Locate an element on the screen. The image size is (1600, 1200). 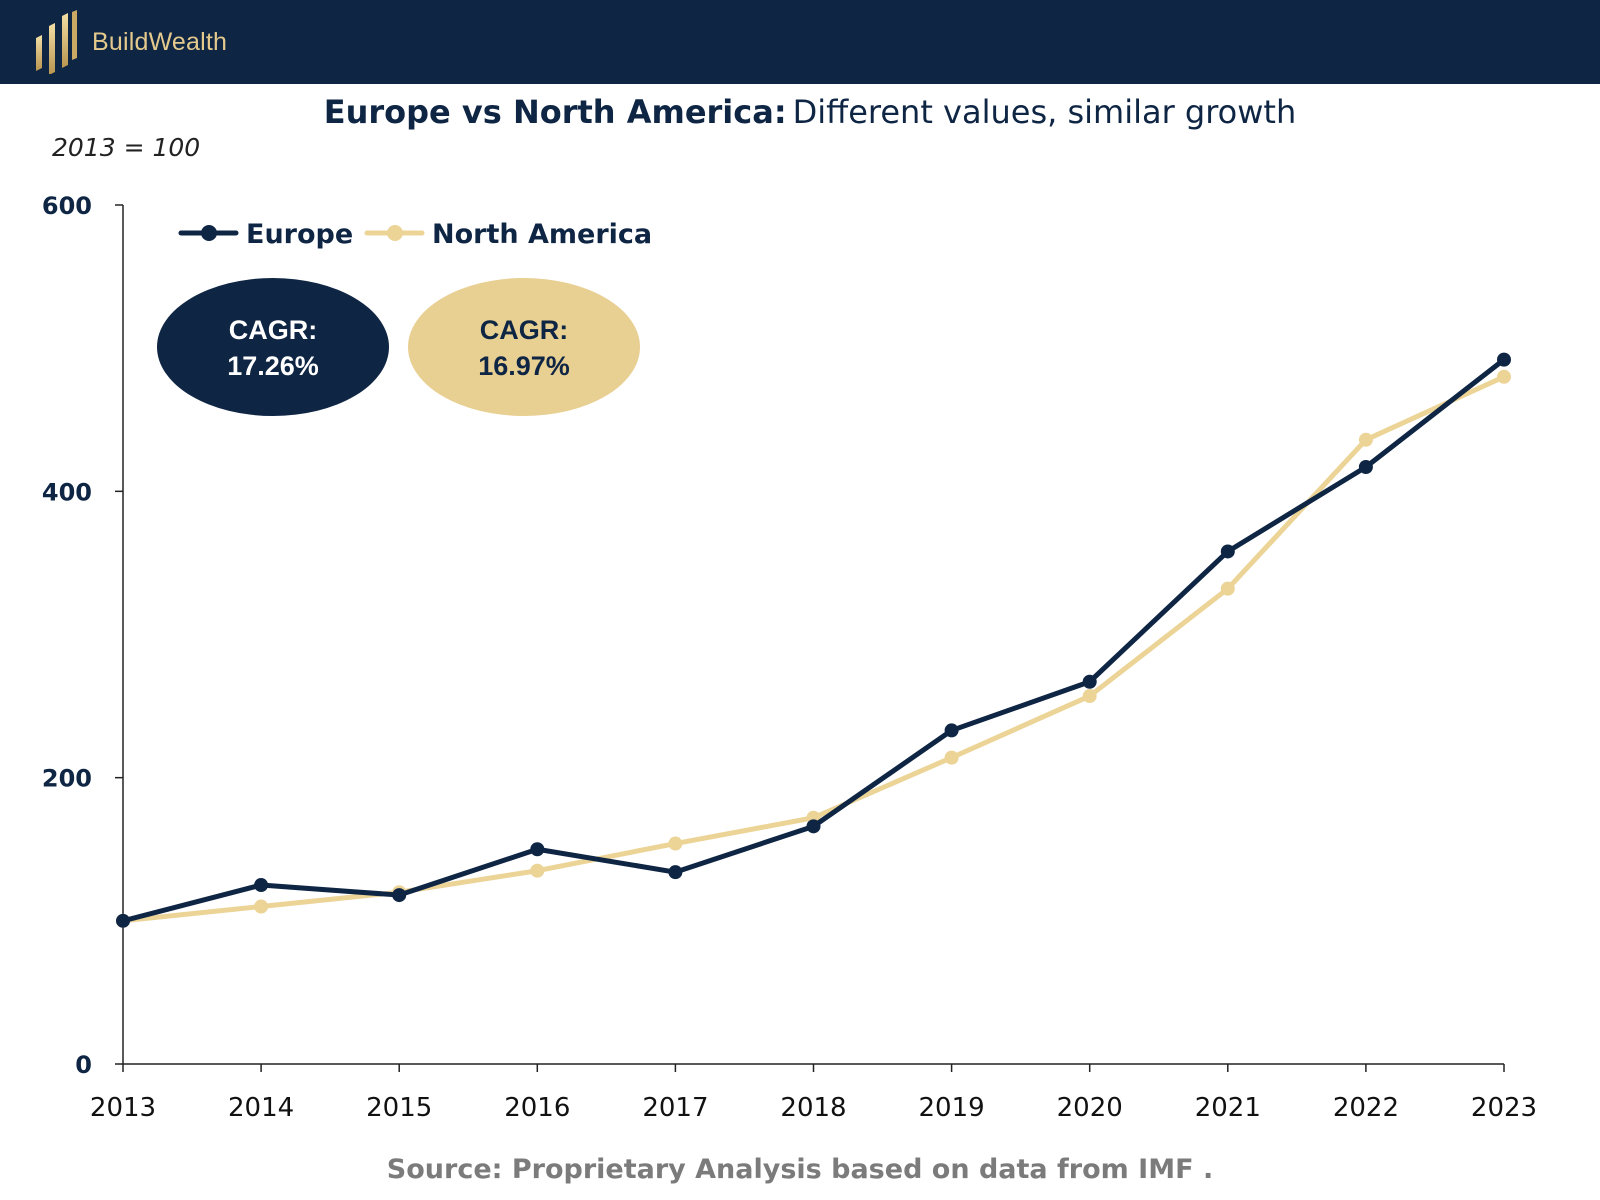
brand-name: BuildWealth is located at coordinates (160, 41).